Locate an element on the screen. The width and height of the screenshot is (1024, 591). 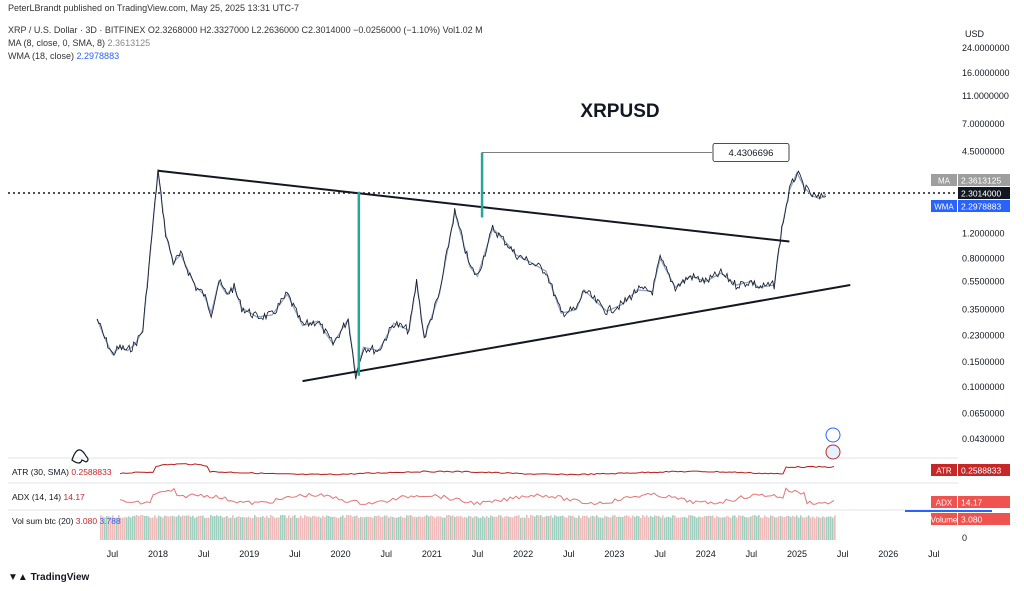
ma-legend: MA (8, close, 0, SMA, 8) 2.3613125 is located at coordinates (79, 43).